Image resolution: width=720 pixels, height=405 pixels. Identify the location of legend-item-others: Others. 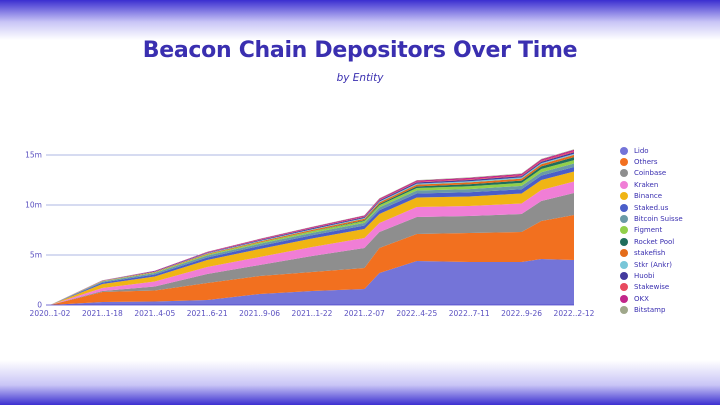
(651, 161).